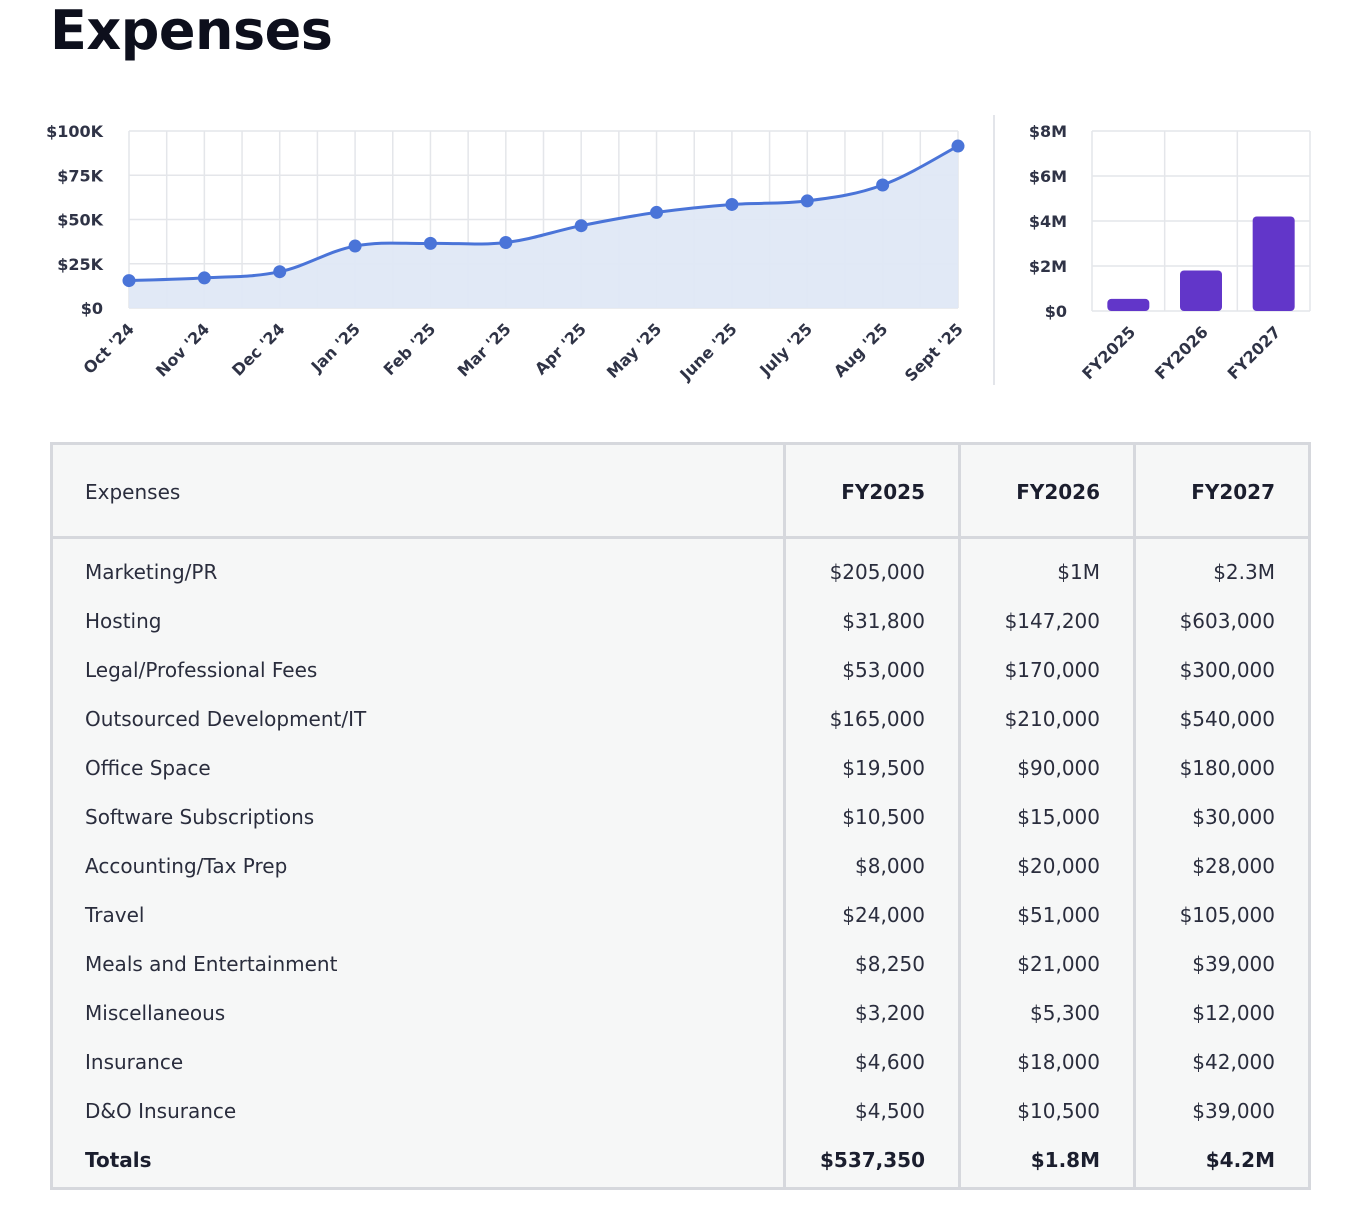 This screenshot has width=1360, height=1210. Describe the element at coordinates (883, 817) in the screenshot. I see `expense-value-fy2025: $10,500` at that location.